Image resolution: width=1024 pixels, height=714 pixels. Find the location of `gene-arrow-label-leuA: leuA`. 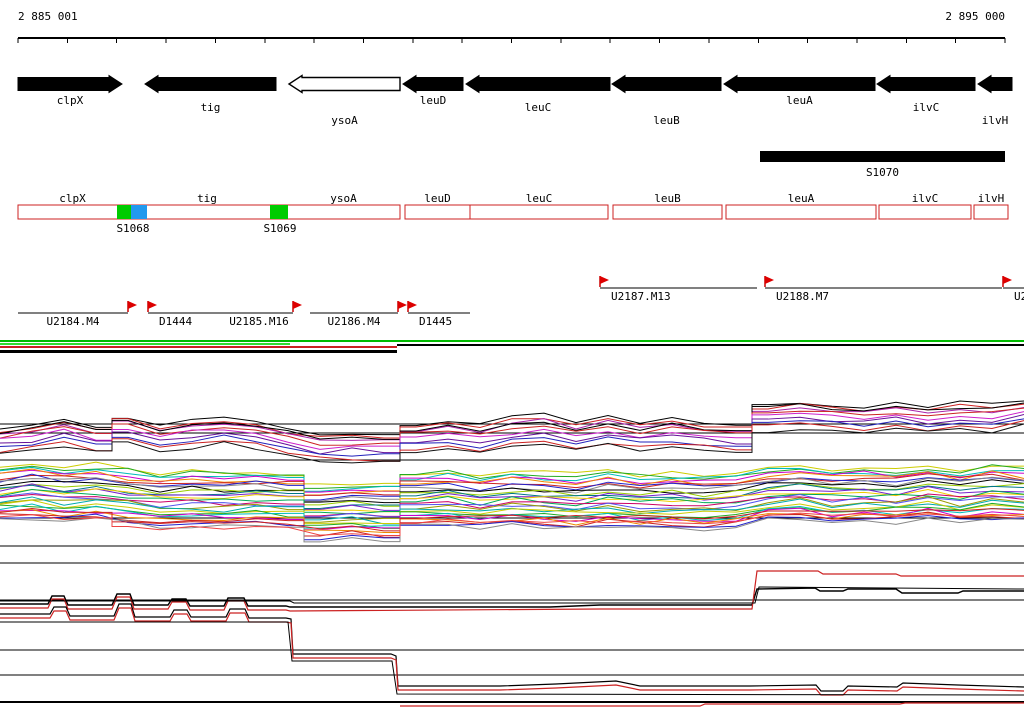

gene-arrow-label-leuA: leuA is located at coordinates (799, 100).